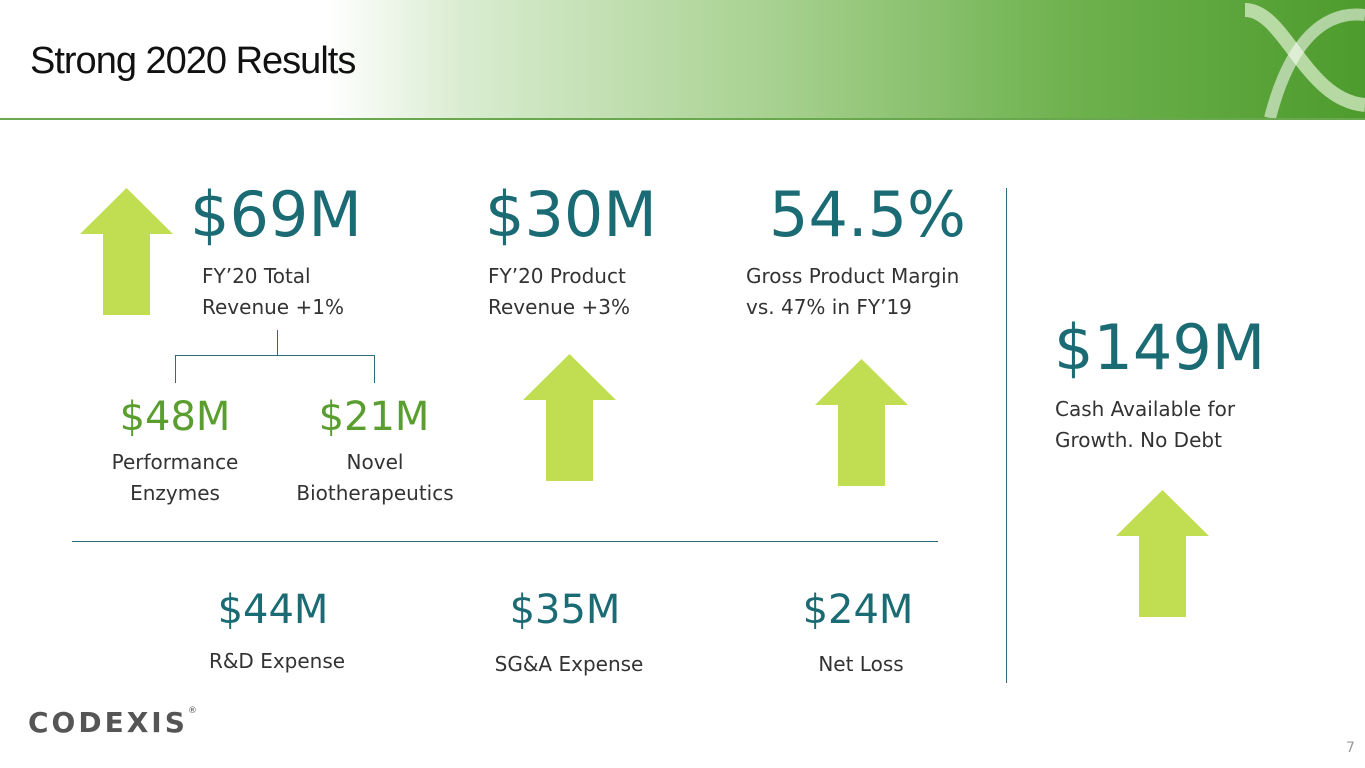  Describe the element at coordinates (273, 292) in the screenshot. I see `total-revenue-label: FY’20 Total Revenue +1%` at that location.